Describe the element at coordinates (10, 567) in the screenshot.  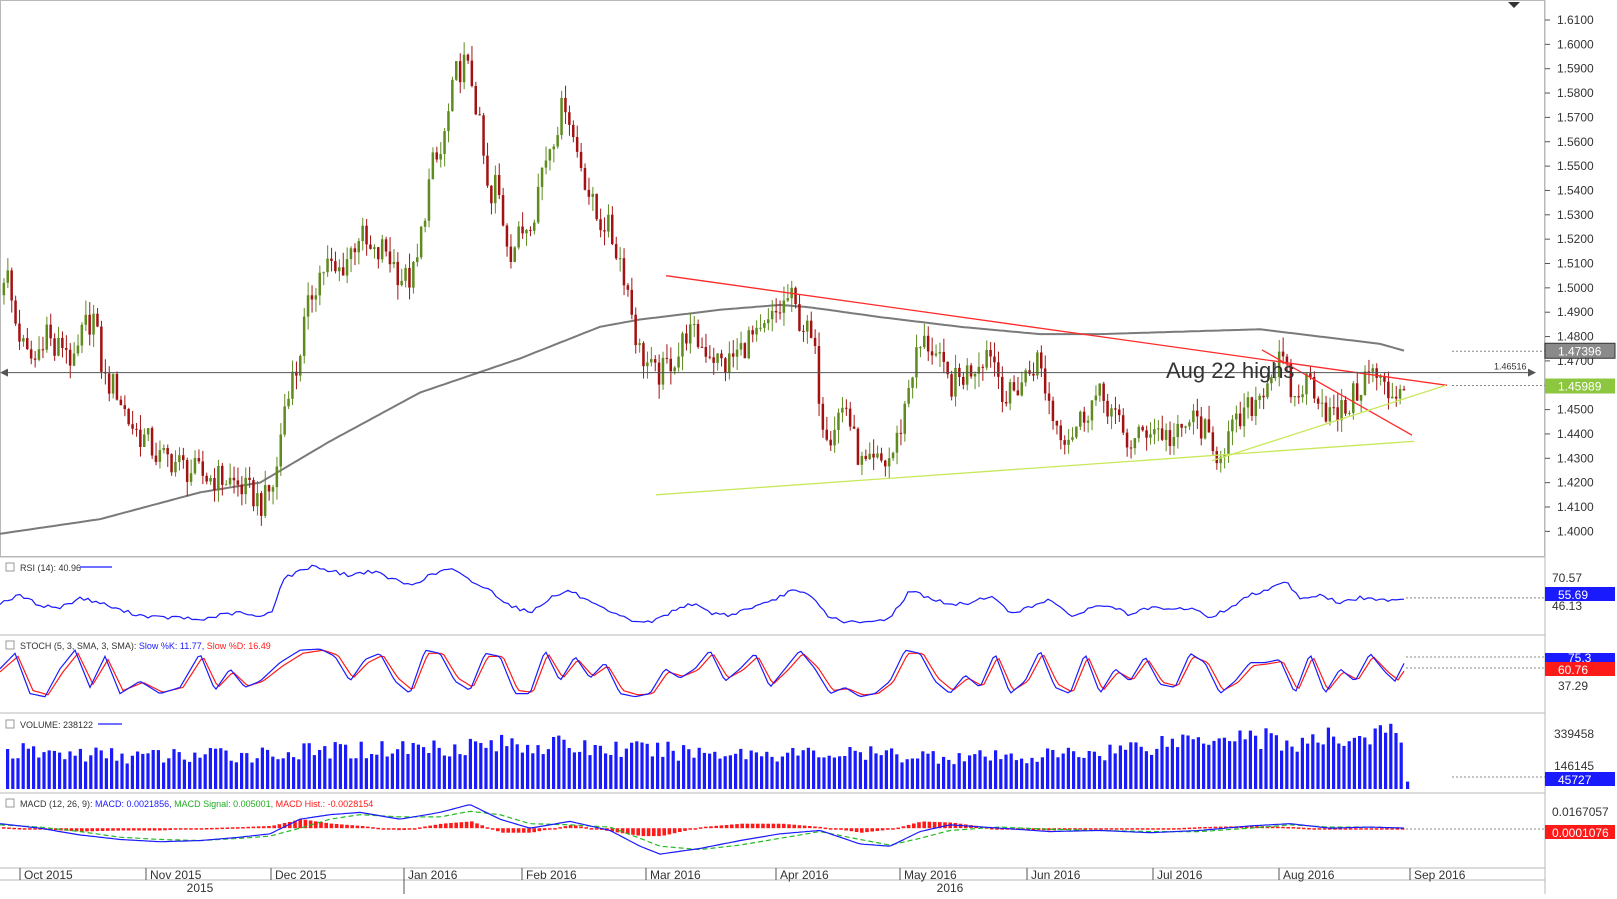
I see `rsi-collapse-icon` at that location.